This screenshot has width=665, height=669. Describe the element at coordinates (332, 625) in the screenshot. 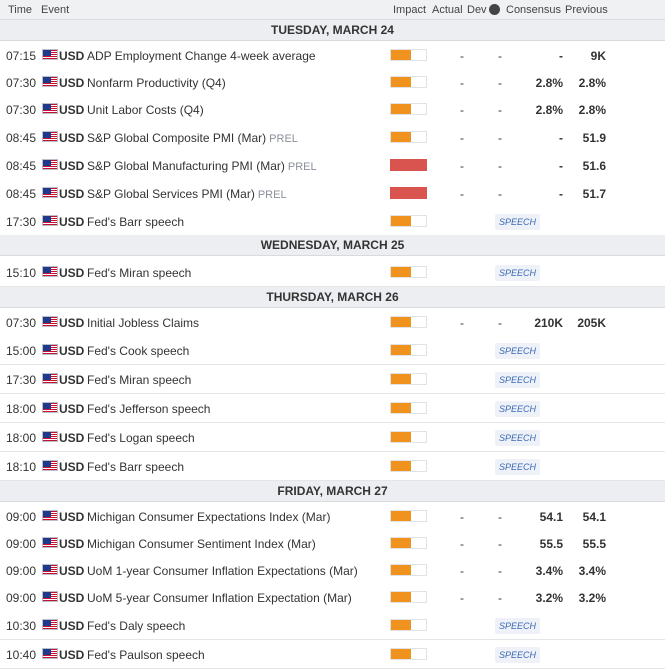

I see `event-row: 10:30 USD Fed's Daly speech SPEECH` at that location.